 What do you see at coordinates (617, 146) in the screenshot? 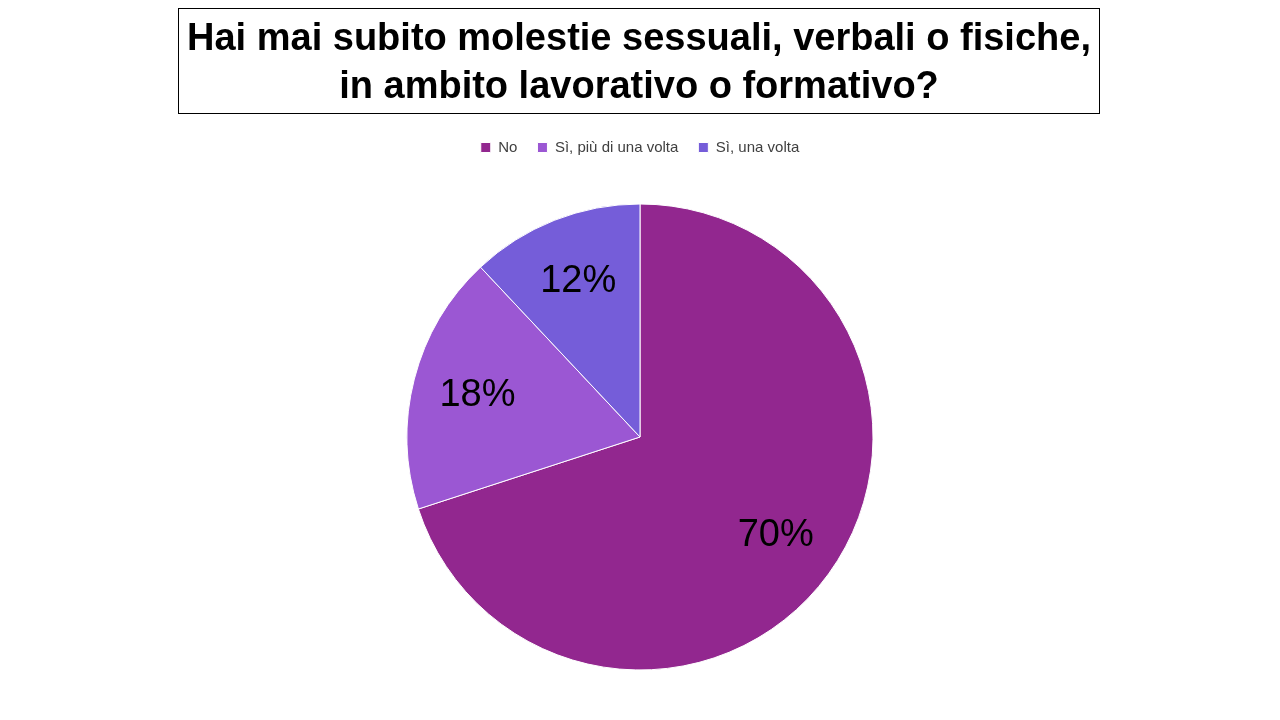
I see `legend-label: Sì, più di una volta` at bounding box center [617, 146].